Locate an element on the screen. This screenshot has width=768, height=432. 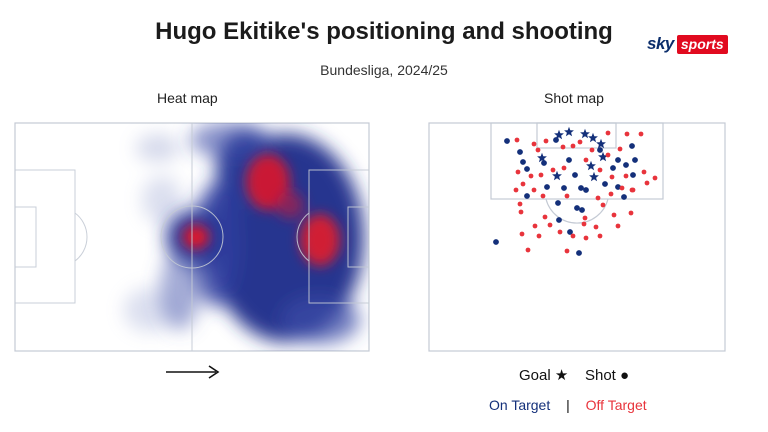
sky-sports-logo: sky sports is located at coordinates (687, 44).